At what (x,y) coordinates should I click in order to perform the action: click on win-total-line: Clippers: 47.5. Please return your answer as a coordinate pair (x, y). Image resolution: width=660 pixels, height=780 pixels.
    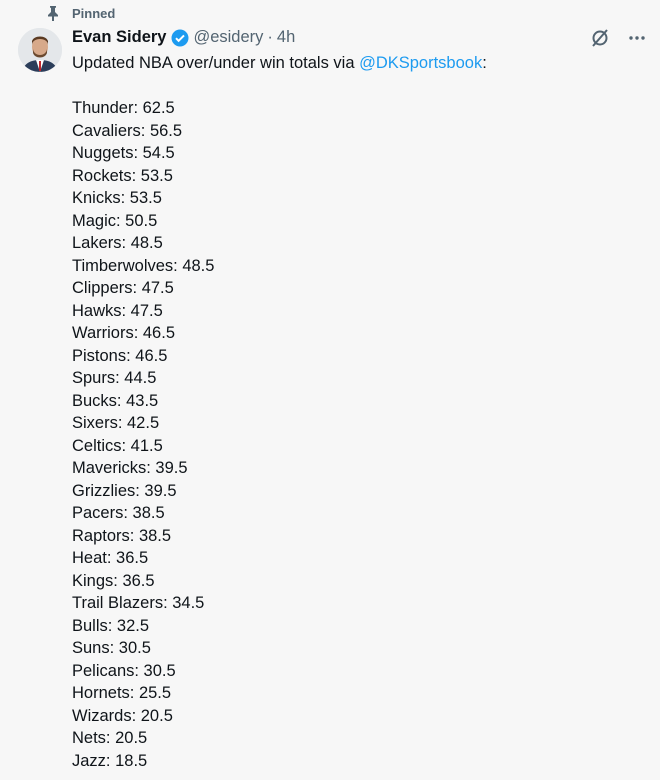
    Looking at the image, I should click on (123, 288).